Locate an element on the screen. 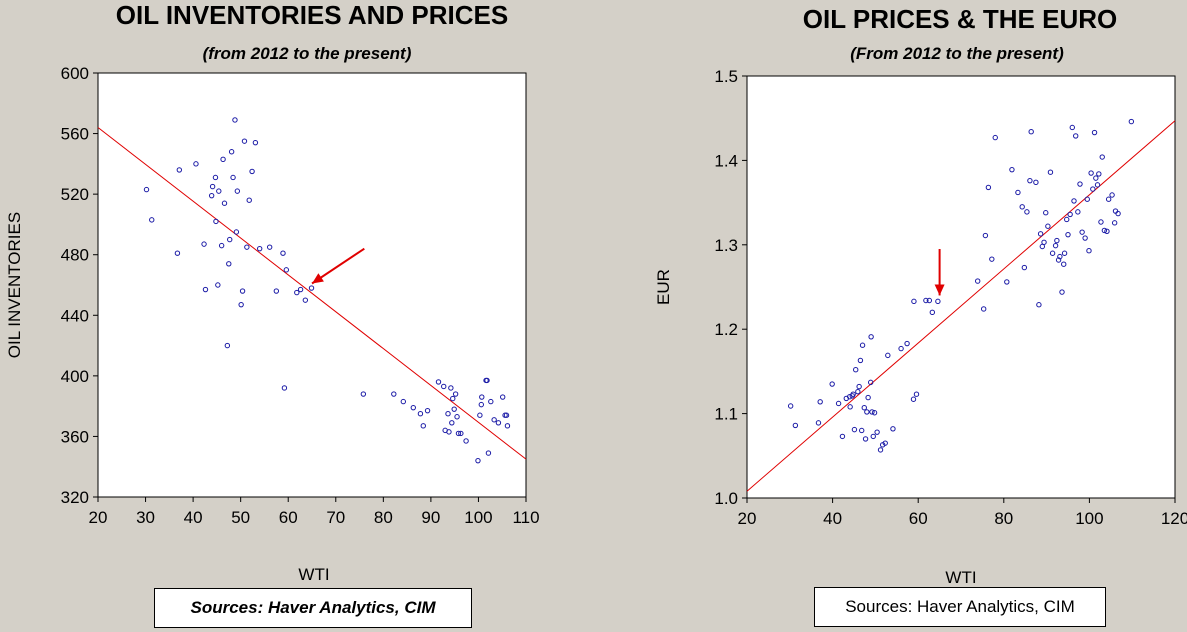 This screenshot has height=632, width=1187. x-tick-label: 40 is located at coordinates (832, 518).